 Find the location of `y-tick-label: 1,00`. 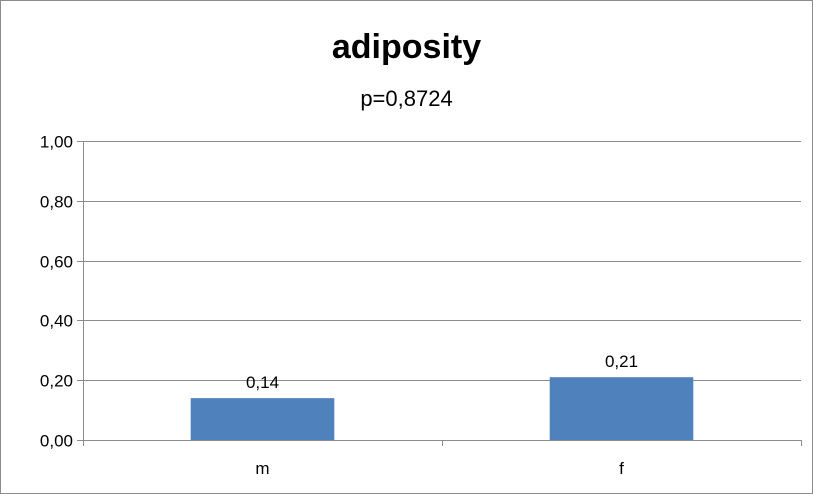

y-tick-label: 1,00 is located at coordinates (56, 142).